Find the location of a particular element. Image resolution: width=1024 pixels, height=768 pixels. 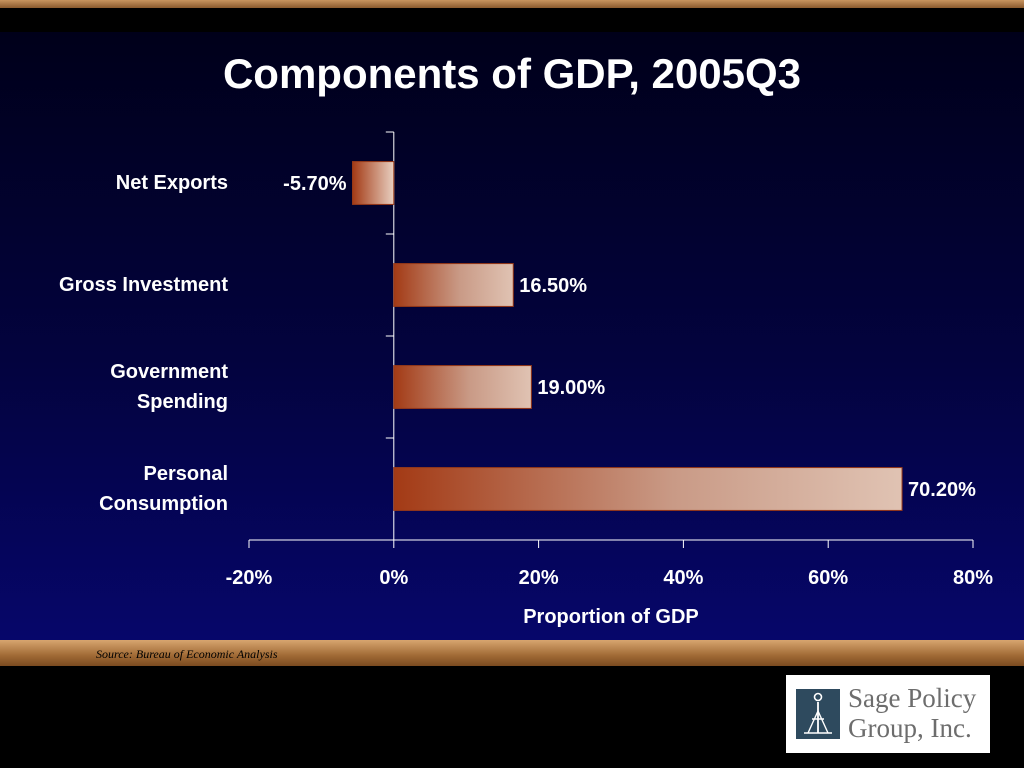

bottom-accent-band is located at coordinates (512, 653).